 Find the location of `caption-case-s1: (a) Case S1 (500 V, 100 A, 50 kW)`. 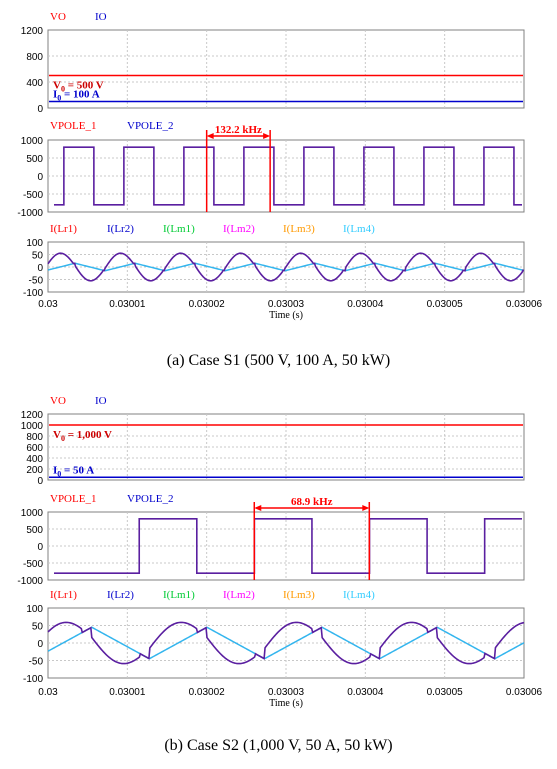

caption-case-s1: (a) Case S1 (500 V, 100 A, 50 kW) is located at coordinates (278, 360).